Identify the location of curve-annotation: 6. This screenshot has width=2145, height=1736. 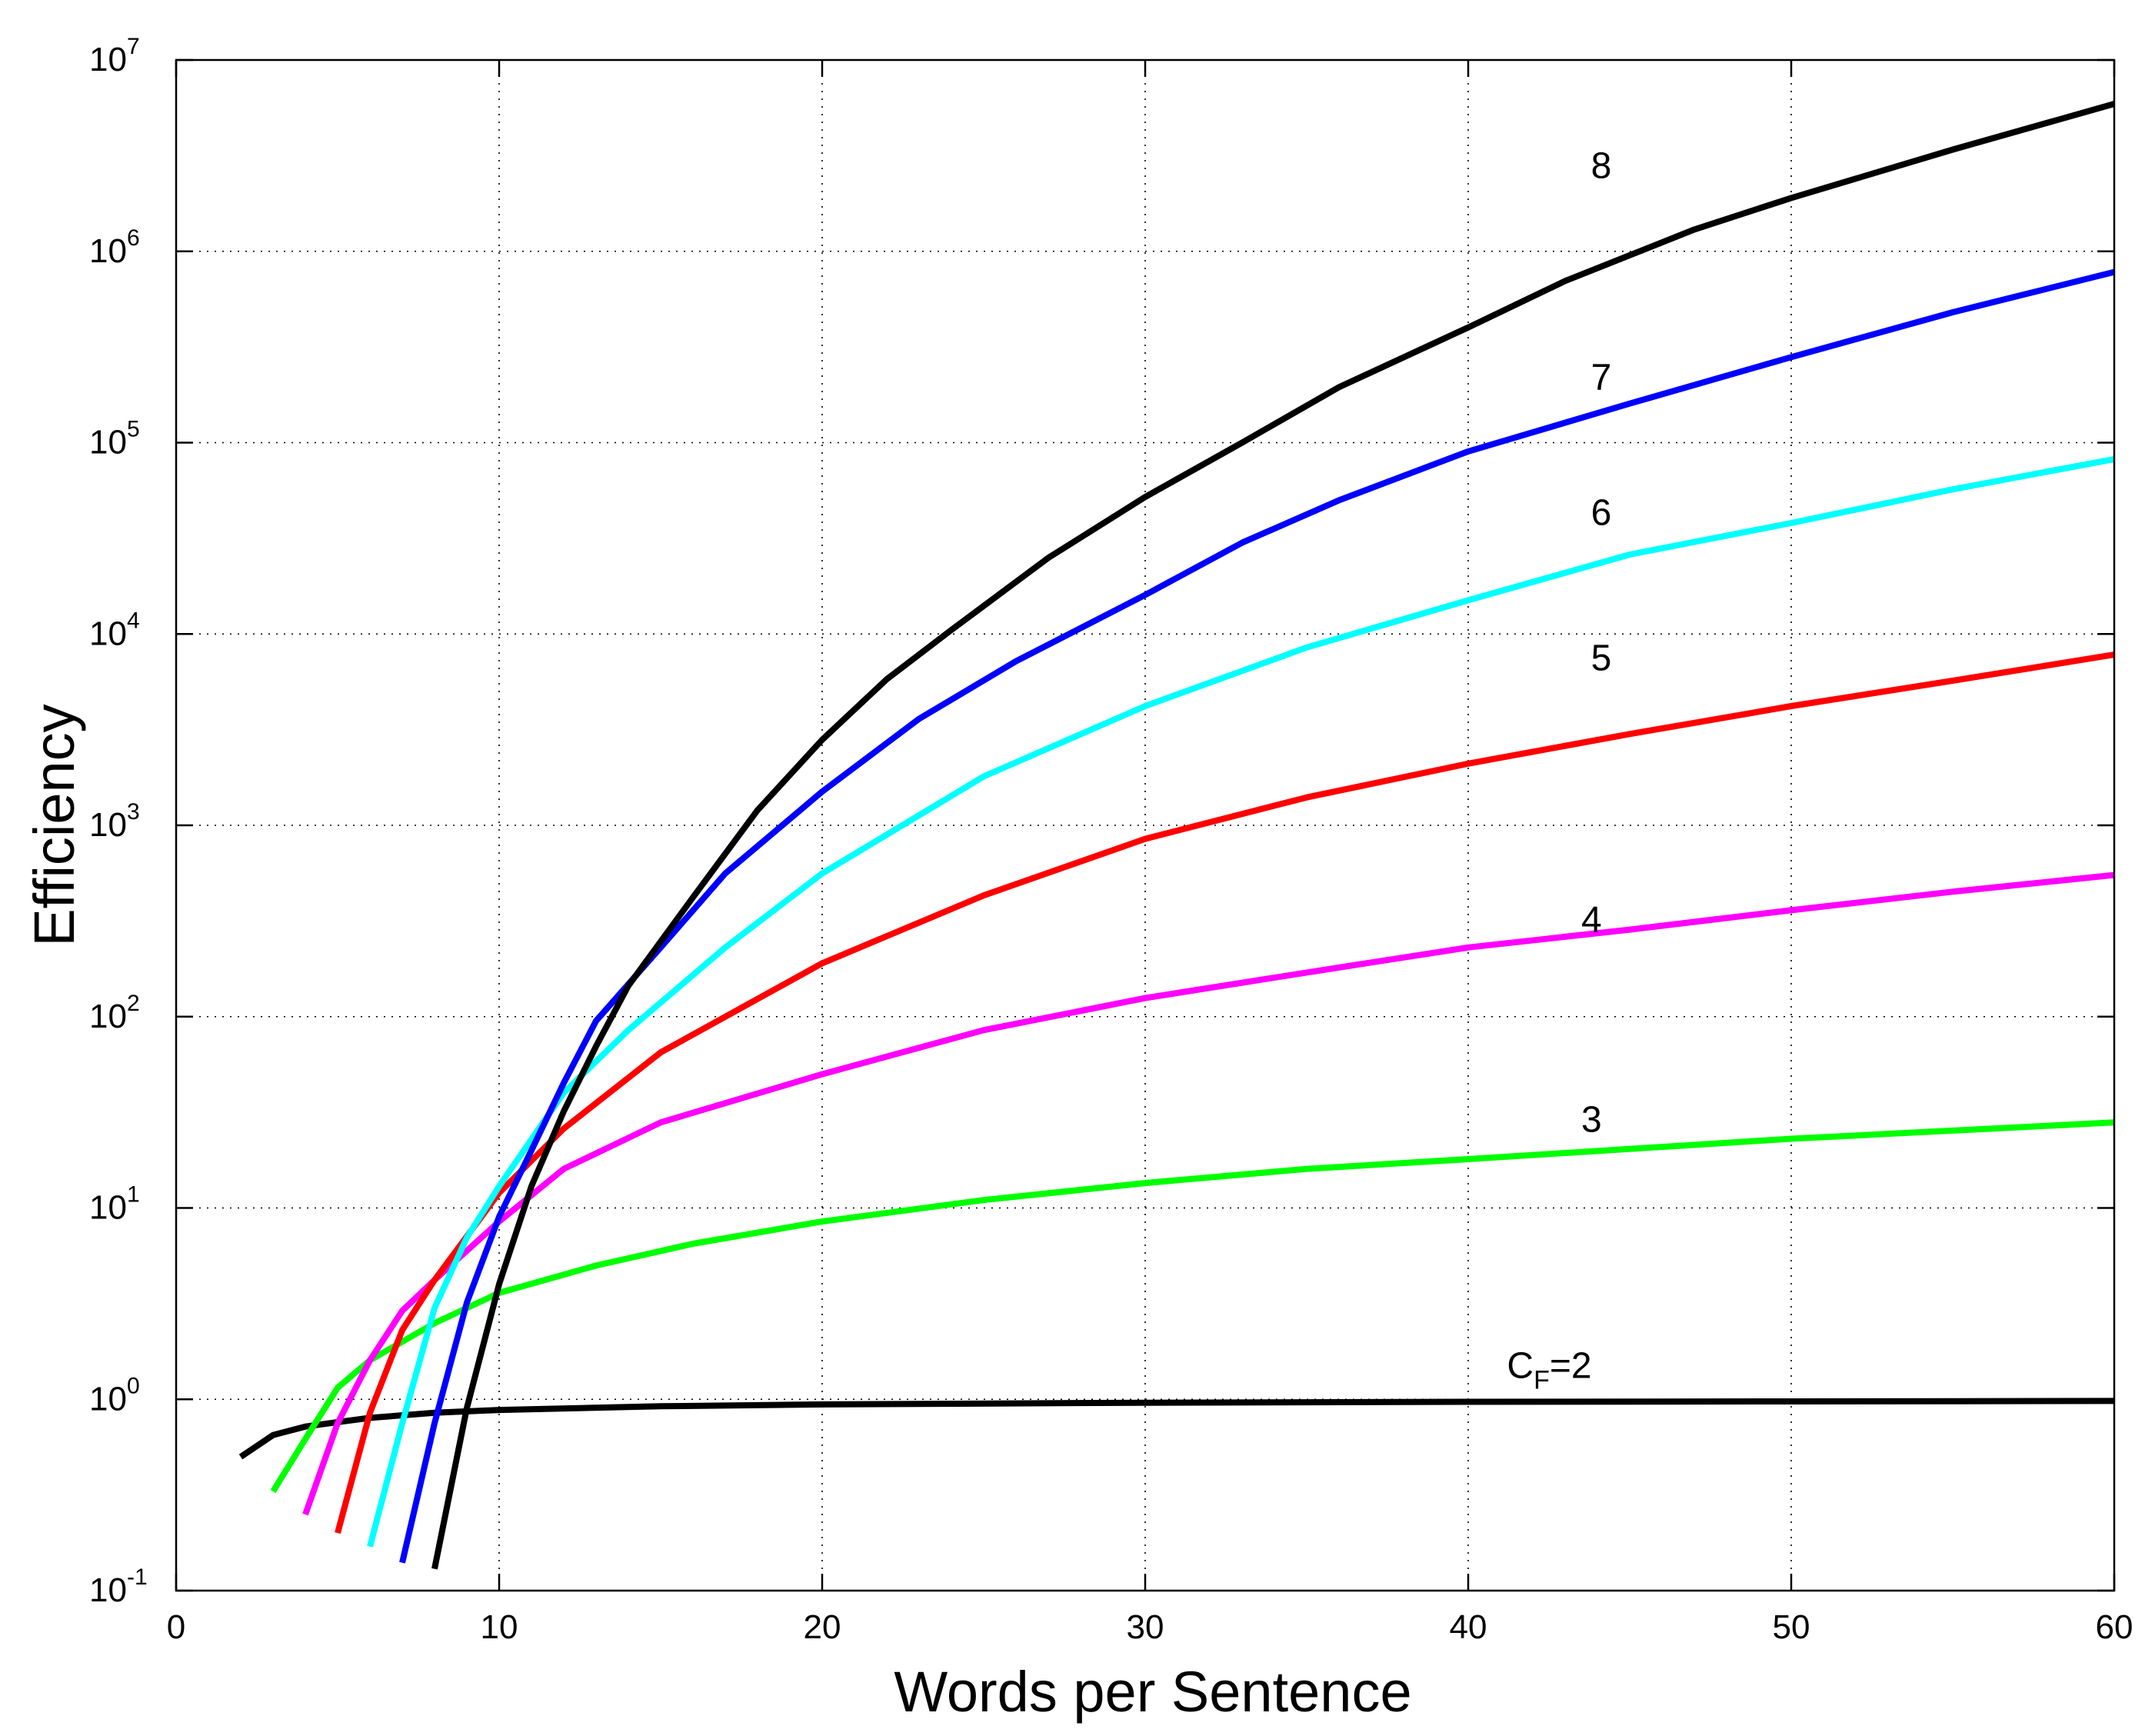
(1601, 513).